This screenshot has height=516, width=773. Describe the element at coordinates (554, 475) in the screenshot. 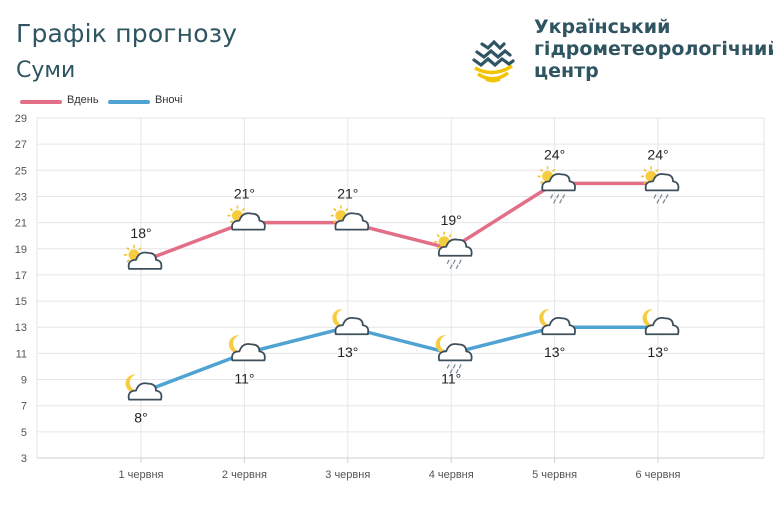

I see `x-tick-label: 5 червня` at that location.